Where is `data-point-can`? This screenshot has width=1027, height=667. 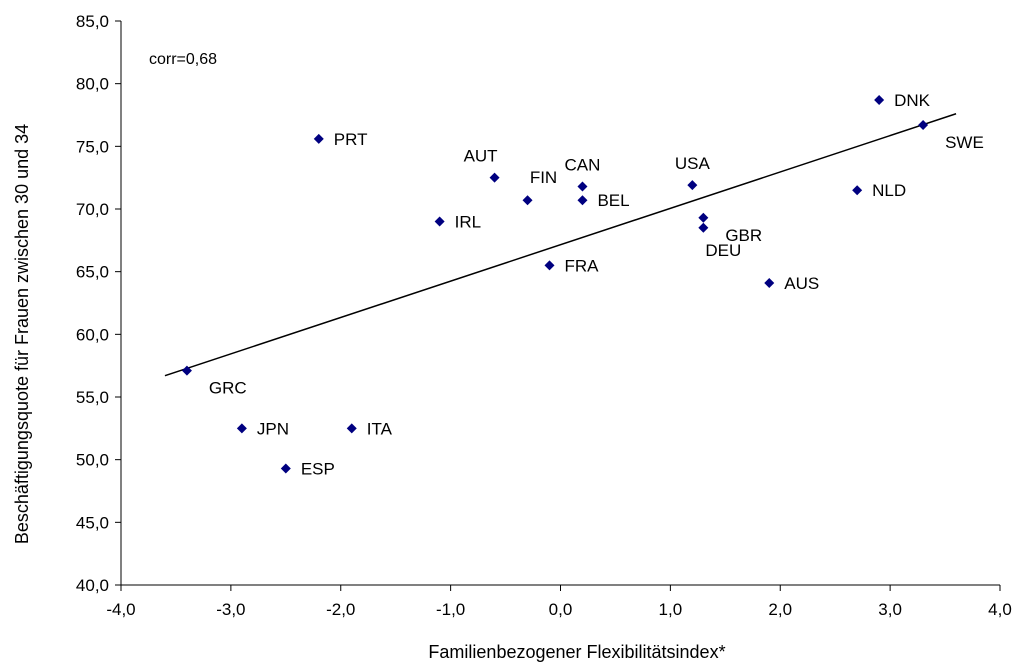
data-point-can is located at coordinates (582, 186).